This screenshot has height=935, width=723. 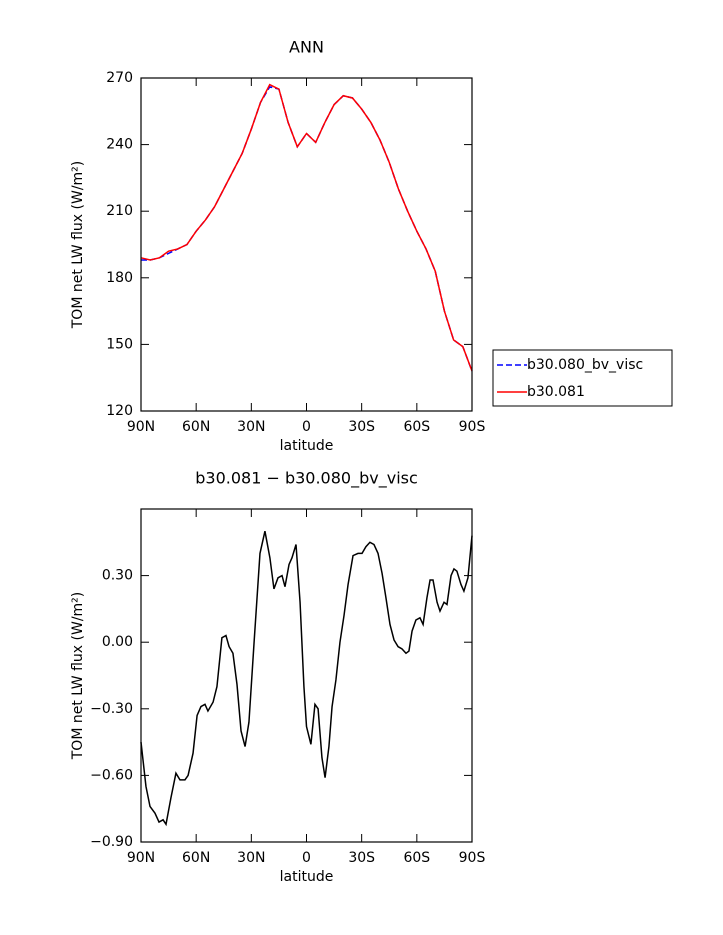 I want to click on chart-title: b30.081 − b30.080_bv_visc, so click(x=306, y=479).